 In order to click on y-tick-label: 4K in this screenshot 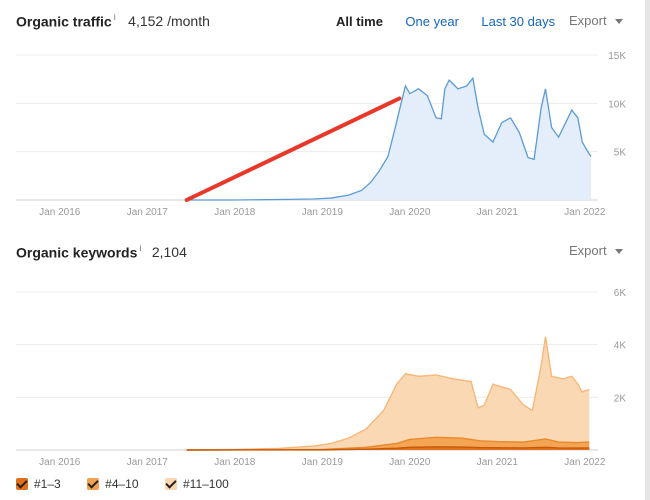, I will do `click(620, 346)`.